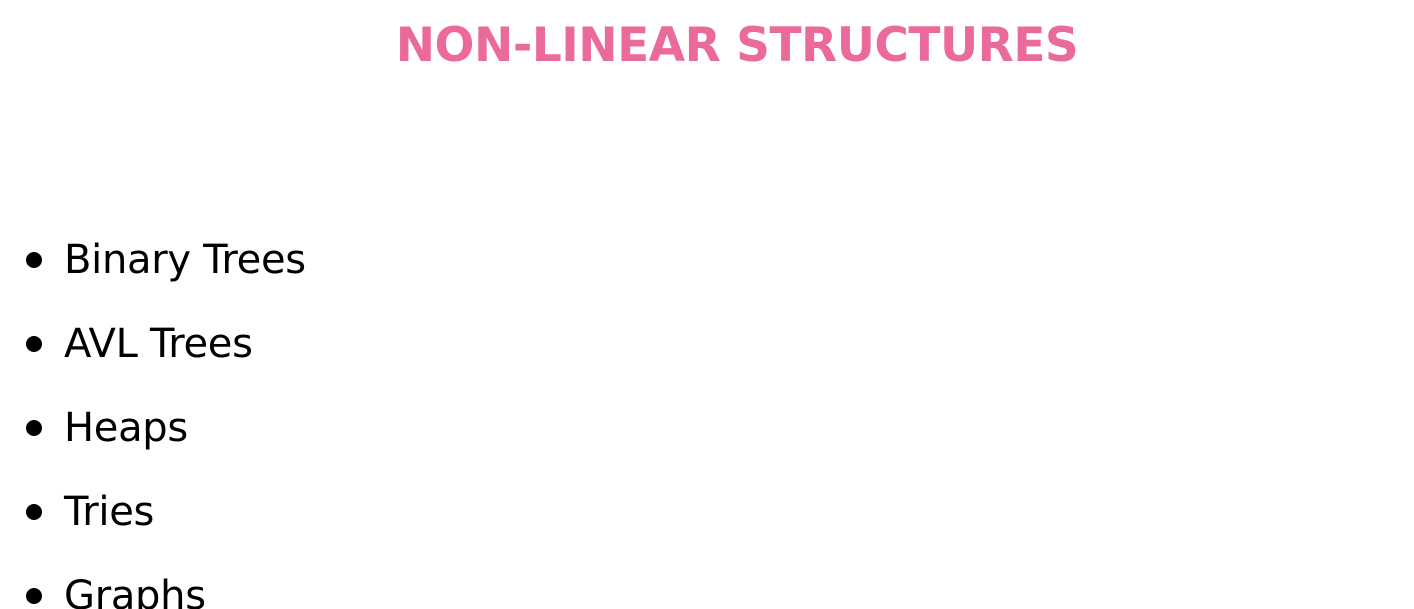  I want to click on list-item: Tries, so click(166, 512).